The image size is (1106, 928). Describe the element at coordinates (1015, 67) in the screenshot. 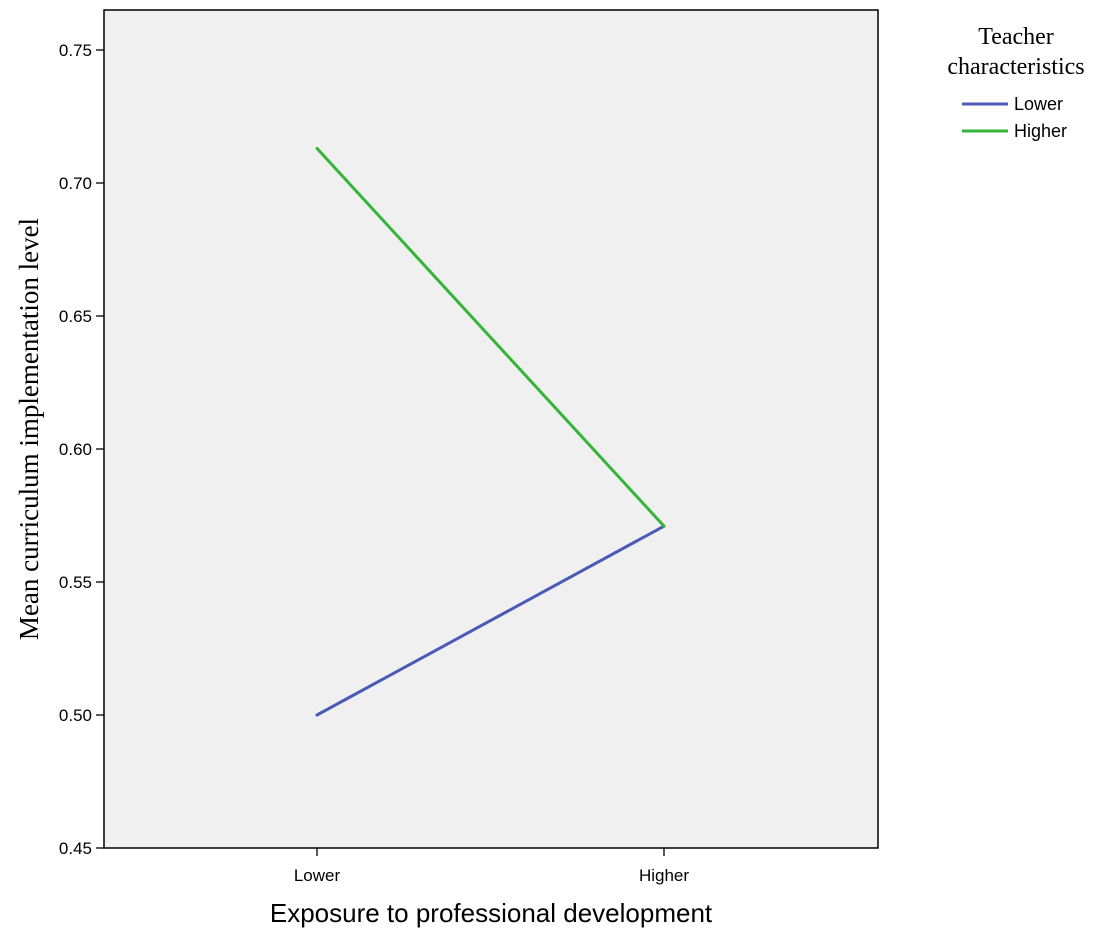

I see `legend-title-line2: characteristics` at that location.